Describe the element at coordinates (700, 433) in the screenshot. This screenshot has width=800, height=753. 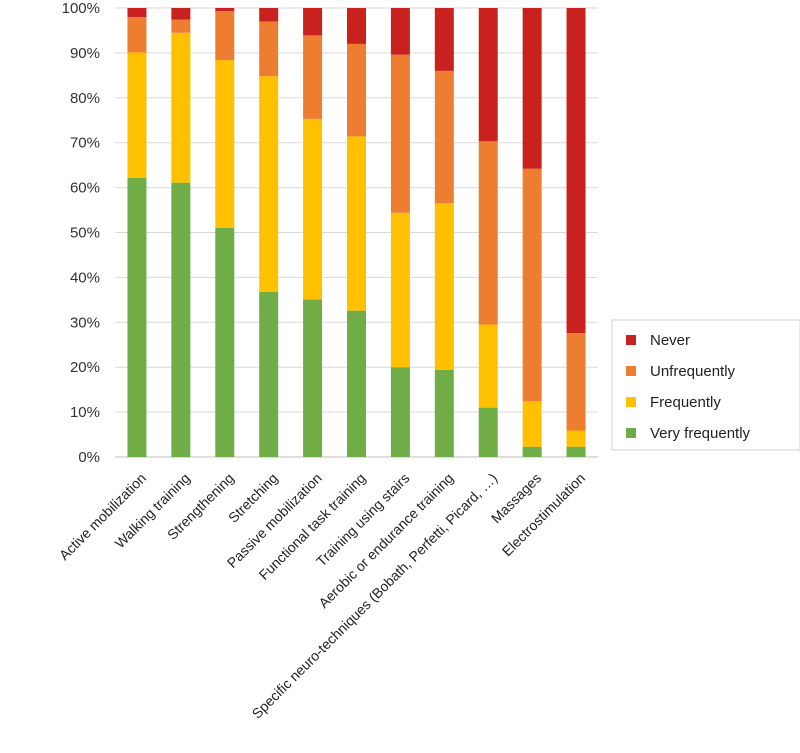
I see `legend-label: Very frequently` at that location.